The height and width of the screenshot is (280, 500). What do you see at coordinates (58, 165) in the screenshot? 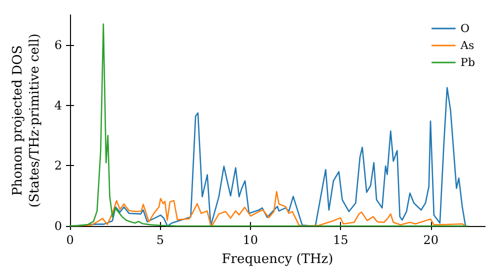
I see `y-tick-label: 2` at bounding box center [58, 165].